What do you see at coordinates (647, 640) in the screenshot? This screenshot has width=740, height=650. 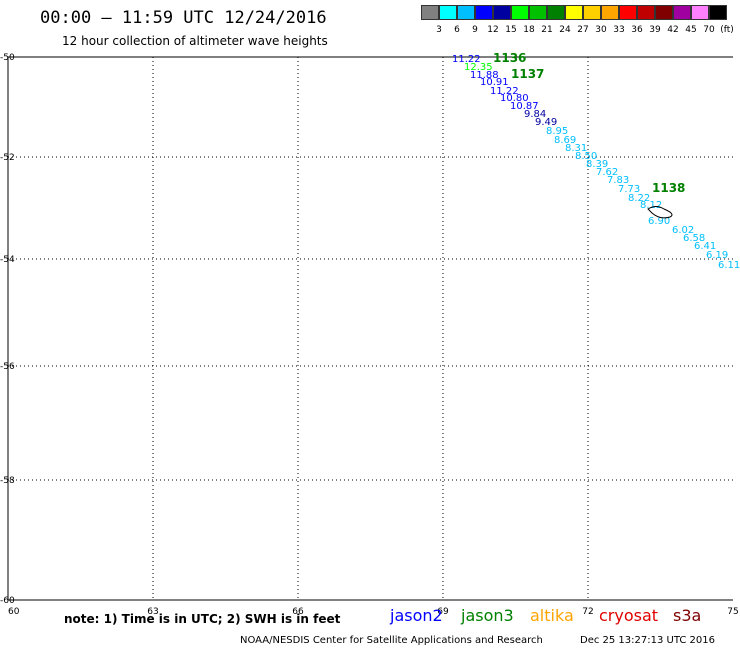 I see `timestamp: Dec 25 13:27:13 UTC 2016` at bounding box center [647, 640].